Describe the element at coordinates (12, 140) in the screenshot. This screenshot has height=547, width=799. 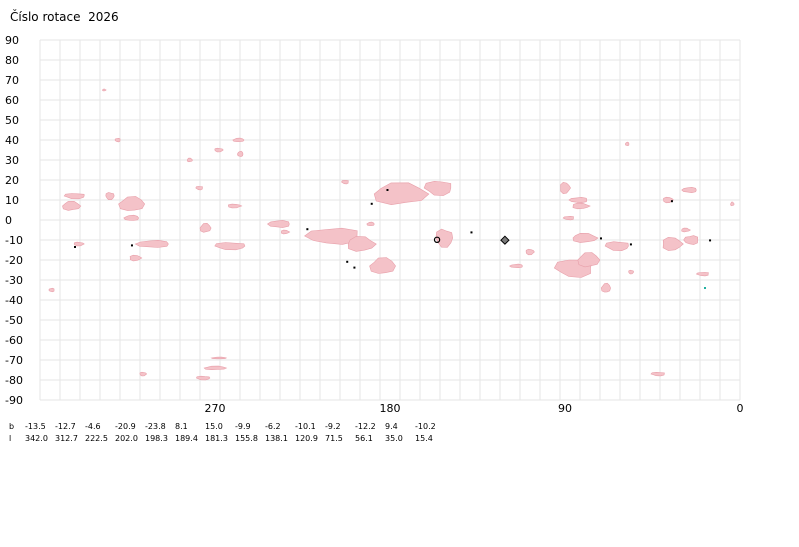
I see `y-tick-label: 40` at that location.